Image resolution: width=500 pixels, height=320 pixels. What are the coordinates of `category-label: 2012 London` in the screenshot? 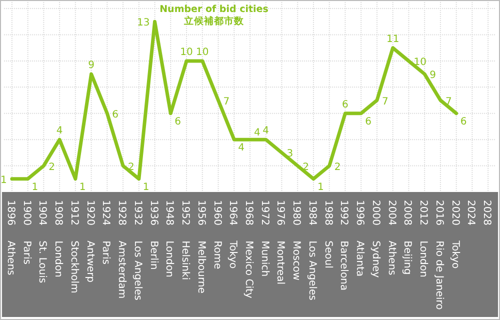 It's located at (423, 239).